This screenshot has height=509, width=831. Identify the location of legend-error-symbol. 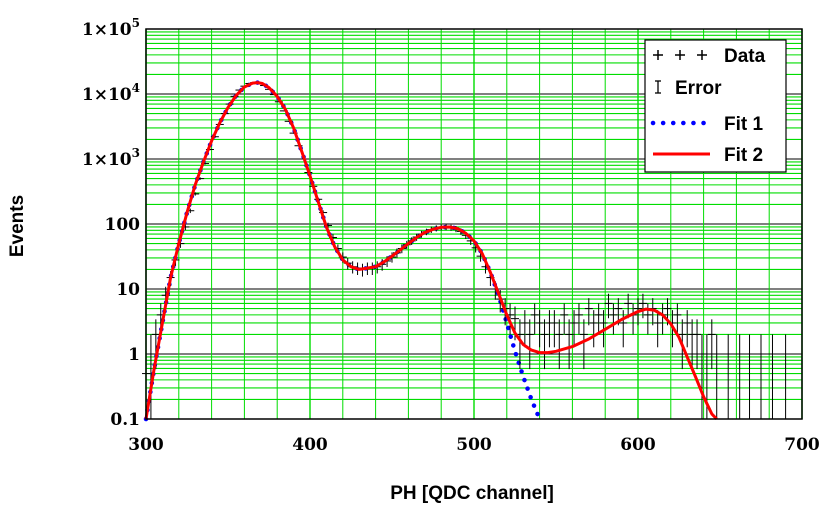
(658, 87).